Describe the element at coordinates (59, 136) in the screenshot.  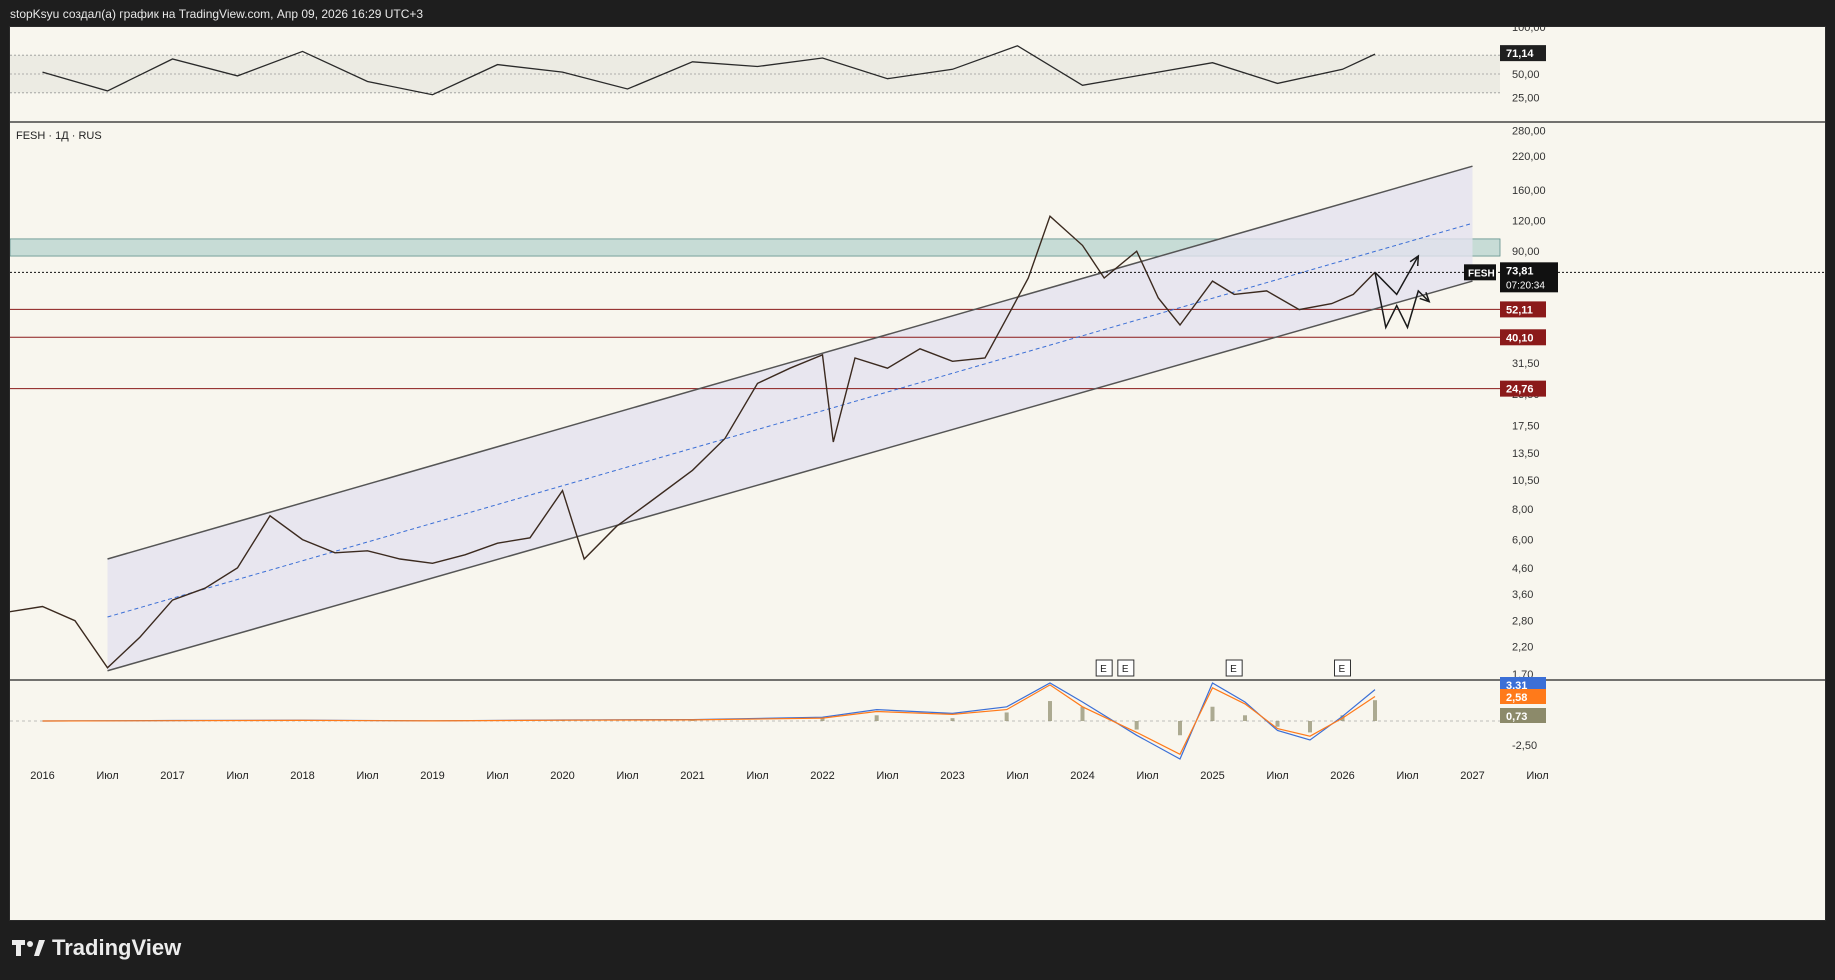
I see `symbol-label: FESH · 1Д · RUS` at that location.